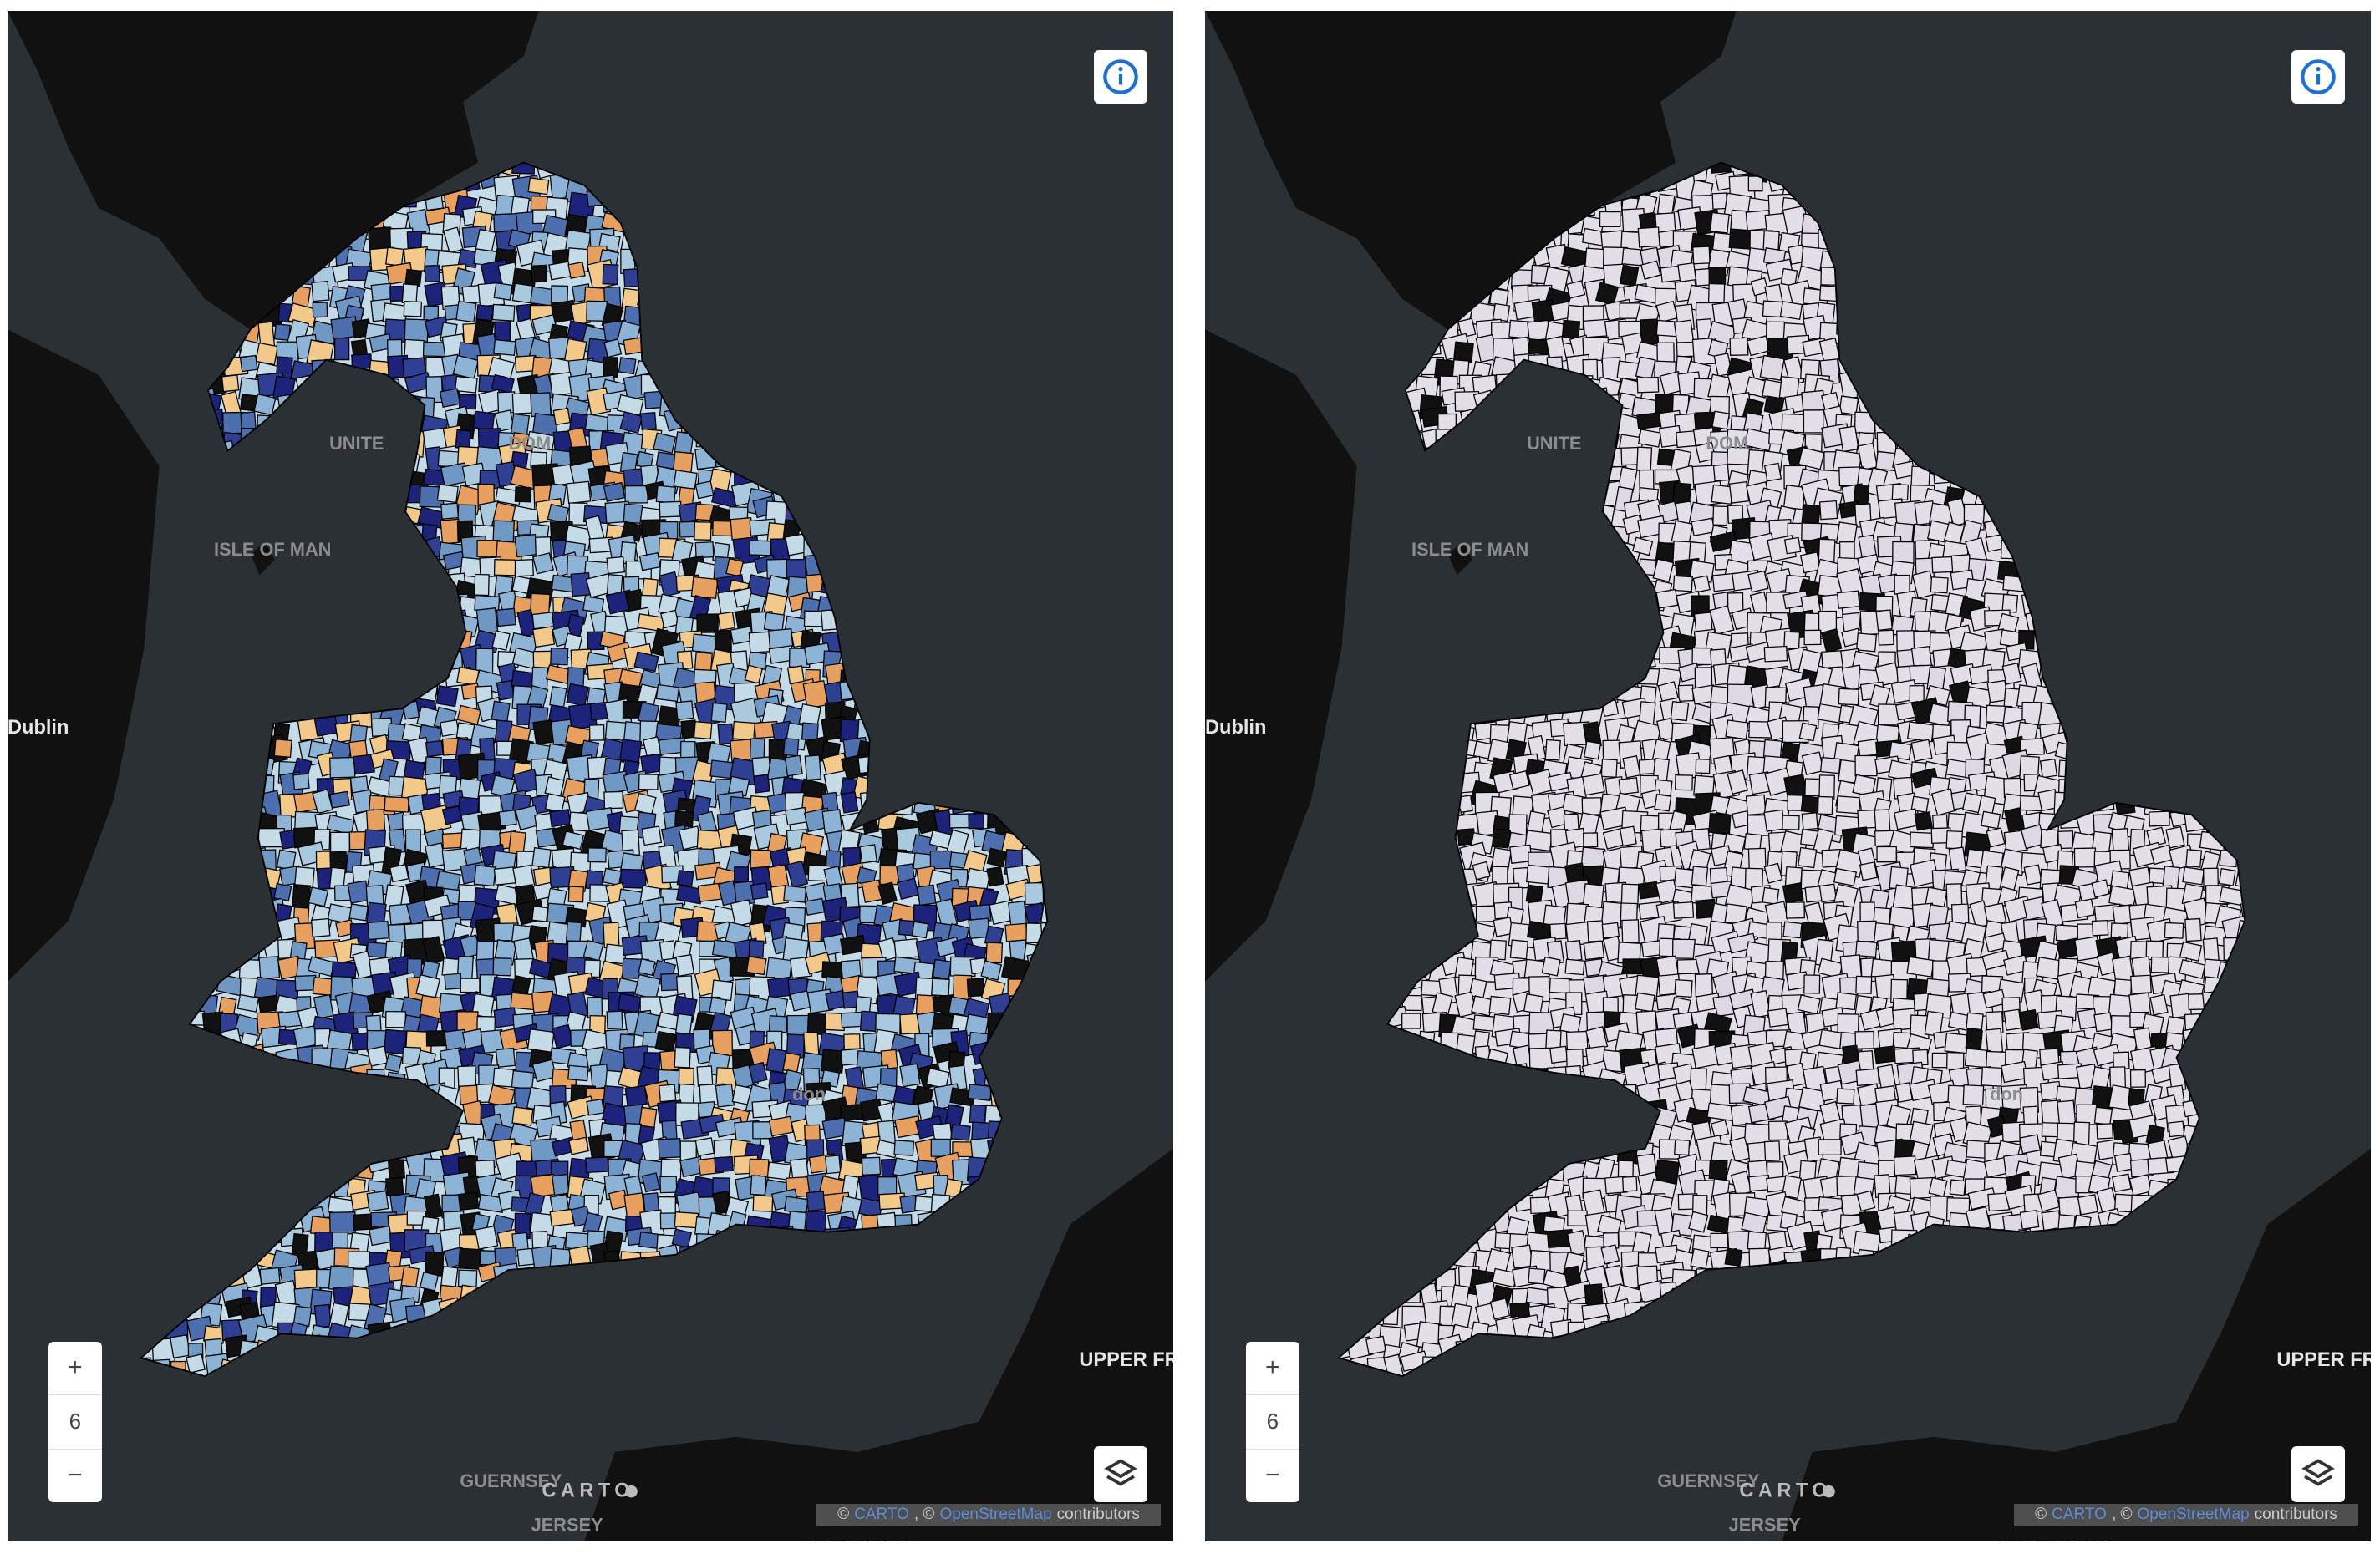 This screenshot has width=2380, height=1554. I want to click on zoom-in: +, so click(75, 1367).